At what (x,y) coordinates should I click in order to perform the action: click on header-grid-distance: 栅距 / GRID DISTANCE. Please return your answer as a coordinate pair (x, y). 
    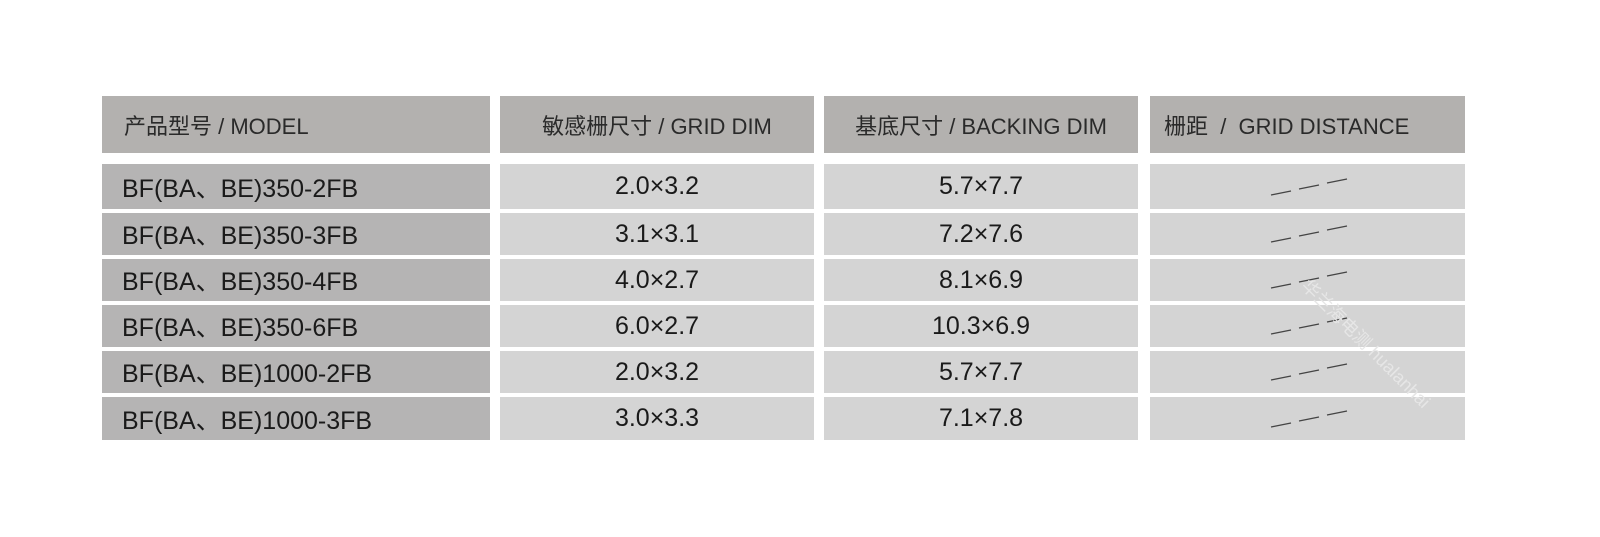
    Looking at the image, I should click on (1307, 124).